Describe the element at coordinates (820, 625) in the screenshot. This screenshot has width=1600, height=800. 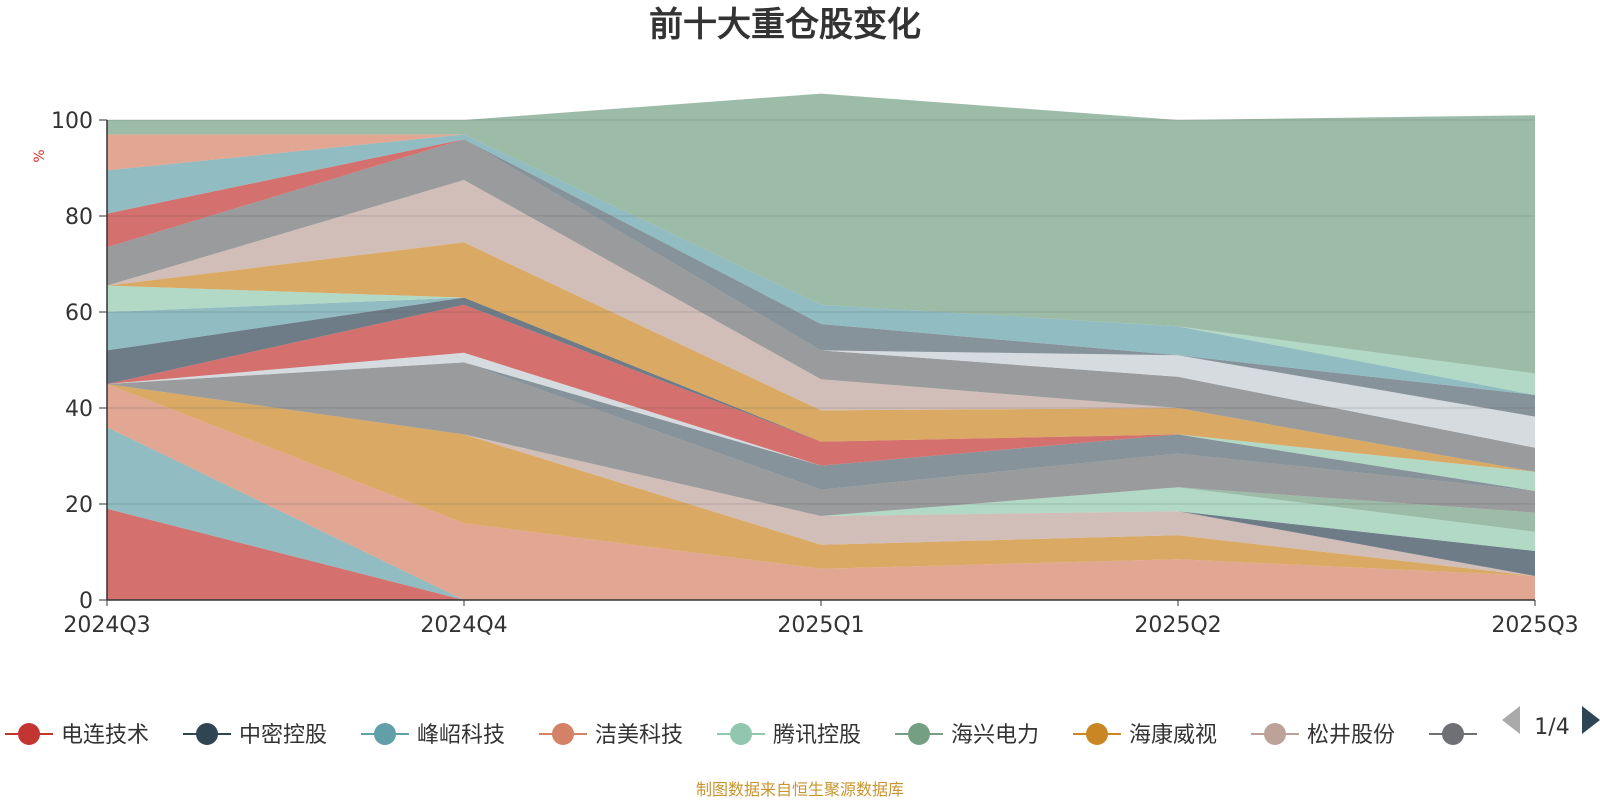
I see `x-tick-label: 2025Q1` at that location.